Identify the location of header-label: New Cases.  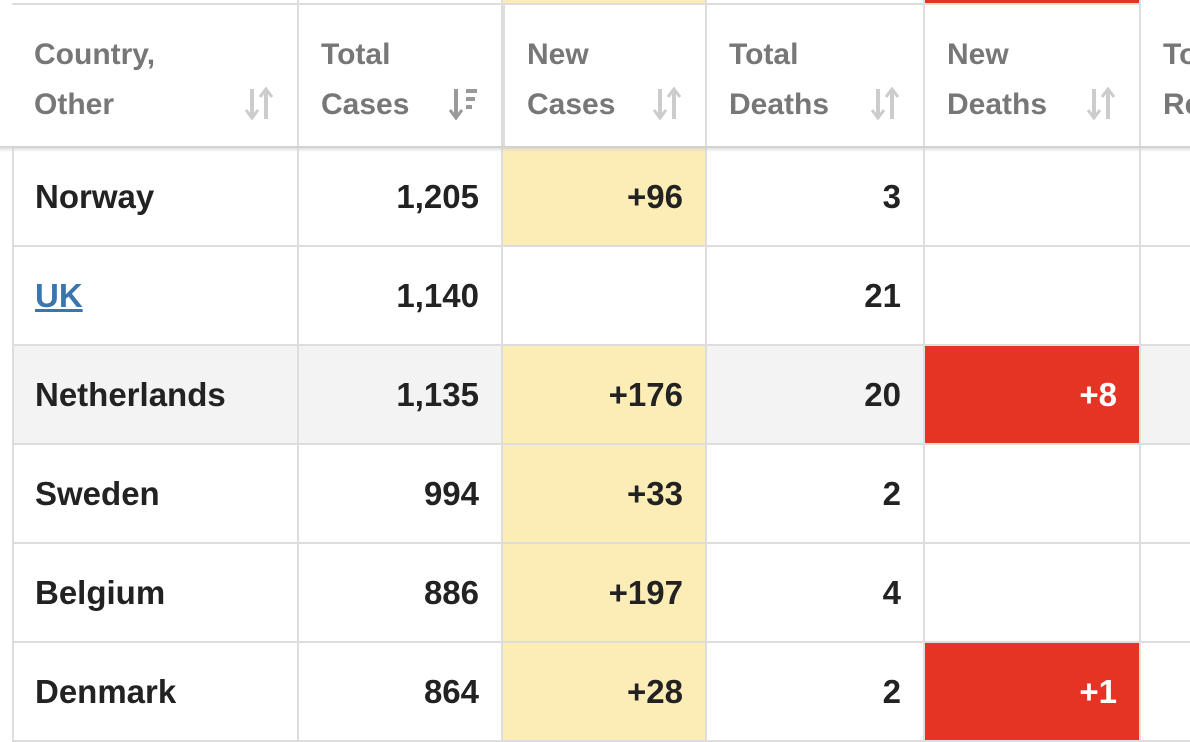
(571, 79).